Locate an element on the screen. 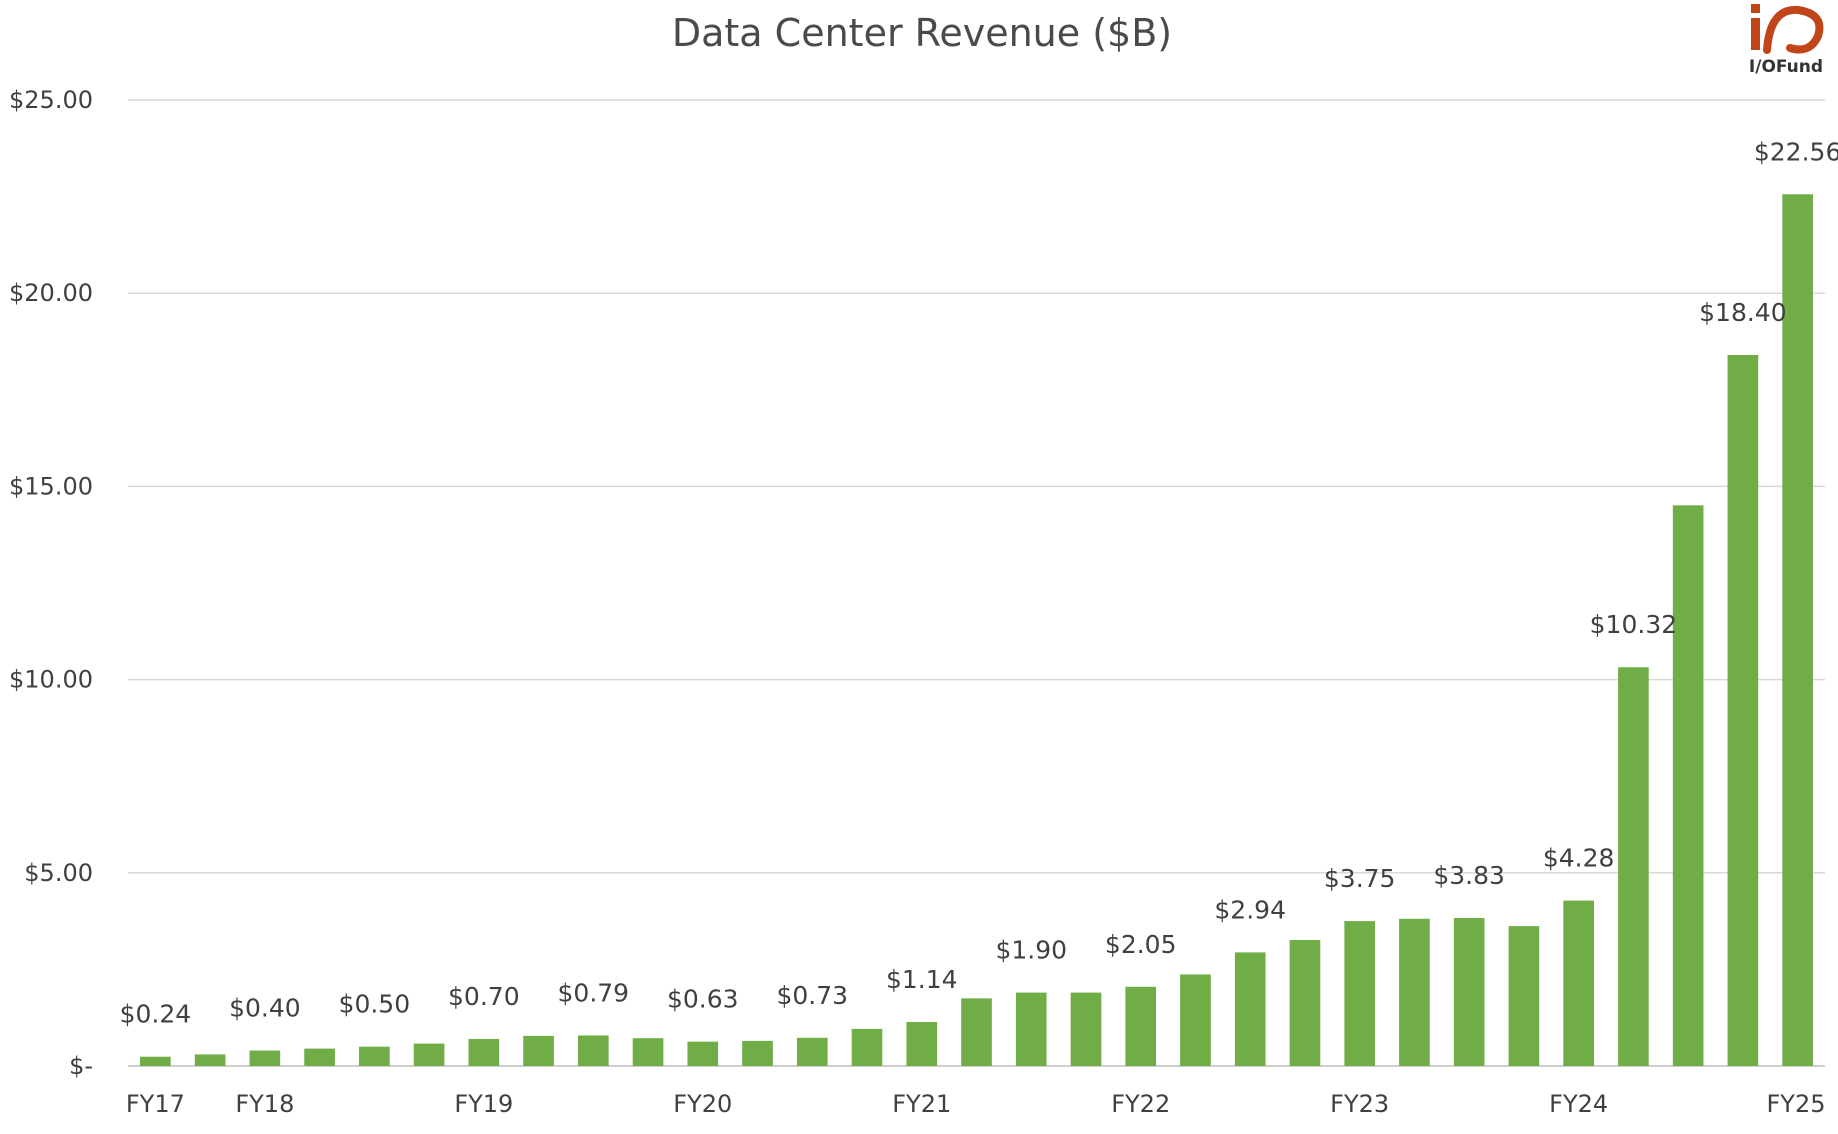 The height and width of the screenshot is (1134, 1838). x-tick-label: FY22 is located at coordinates (1140, 1104).